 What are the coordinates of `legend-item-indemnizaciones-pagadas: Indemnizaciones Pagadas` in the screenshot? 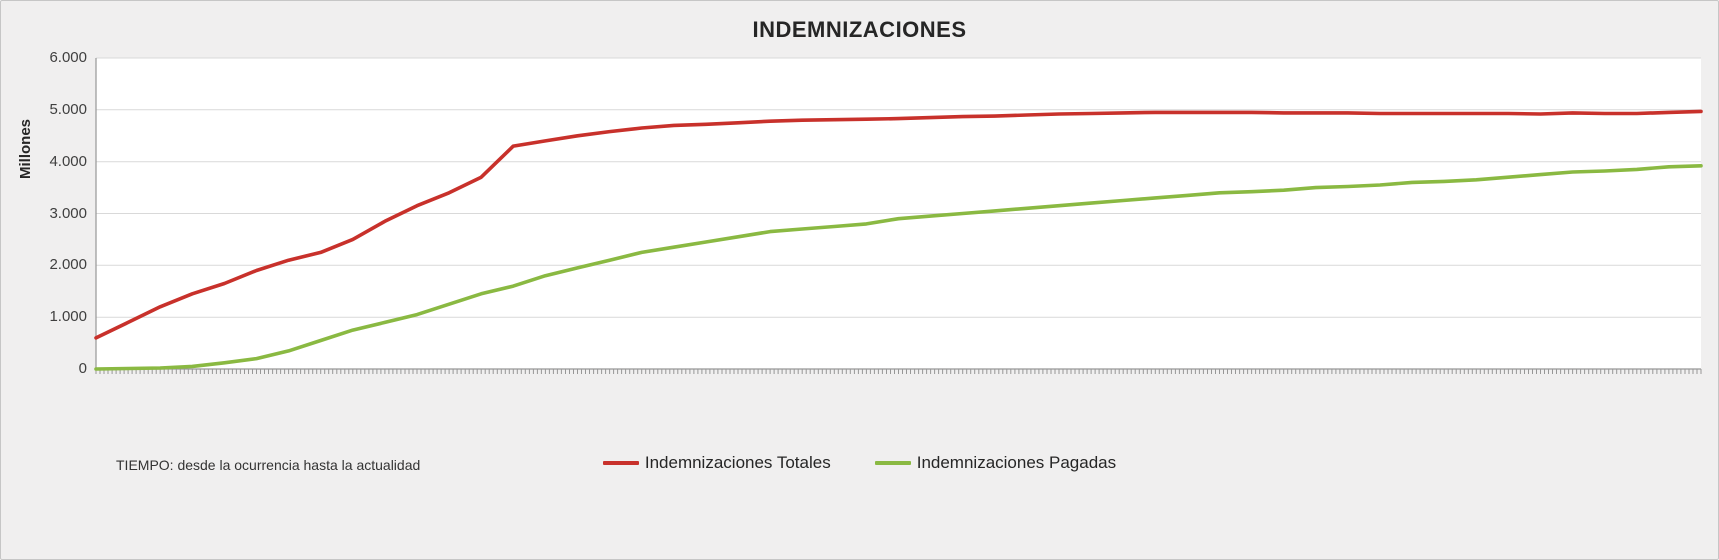 It's located at (995, 463).